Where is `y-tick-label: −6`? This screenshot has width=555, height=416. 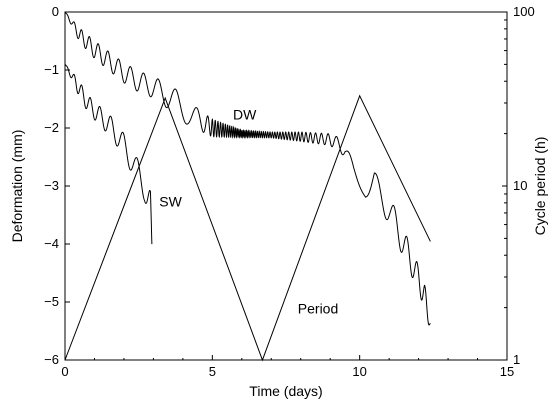
y-tick-label: −6 is located at coordinates (51, 359).